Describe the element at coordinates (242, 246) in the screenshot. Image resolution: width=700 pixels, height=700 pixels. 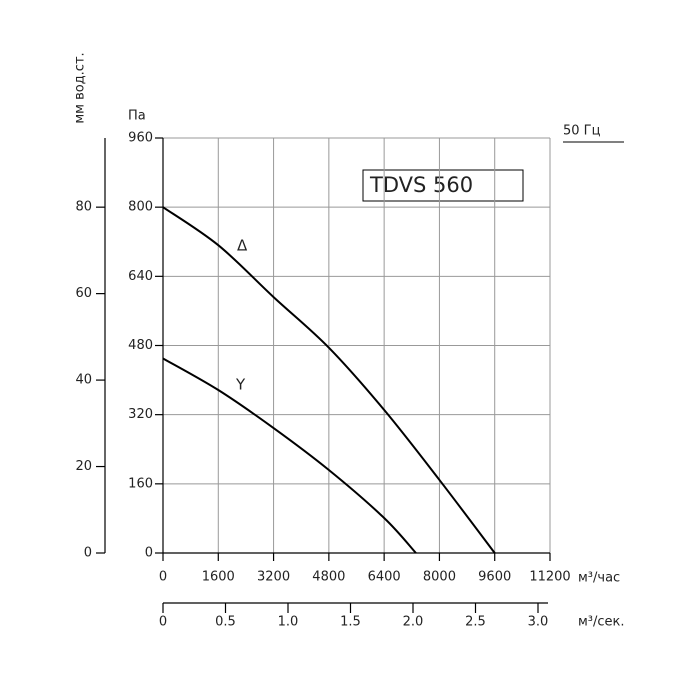
I see `curve-label: Δ` at that location.